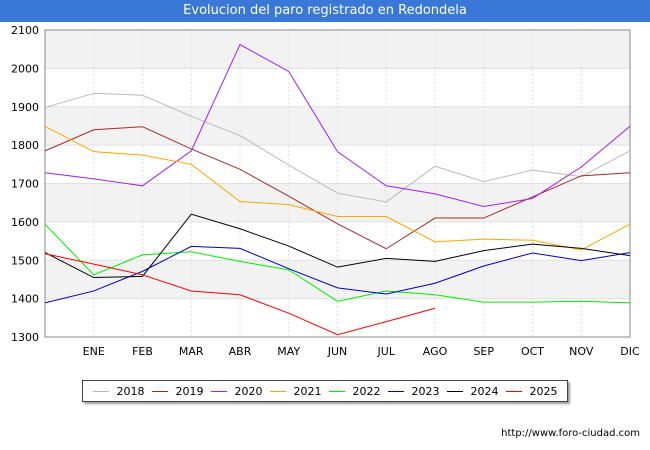  Describe the element at coordinates (435, 351) in the screenshot. I see `x-tick-label: AGO` at that location.